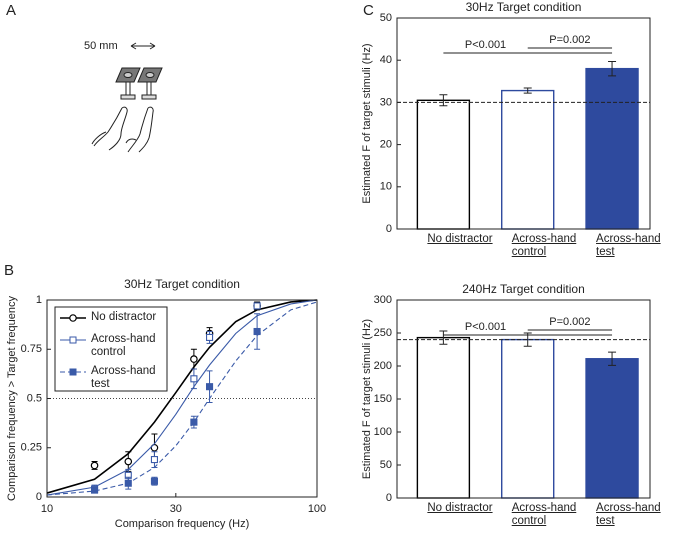 The image size is (675, 538). I want to click on legend-label: Across-hand control, so click(123, 345).